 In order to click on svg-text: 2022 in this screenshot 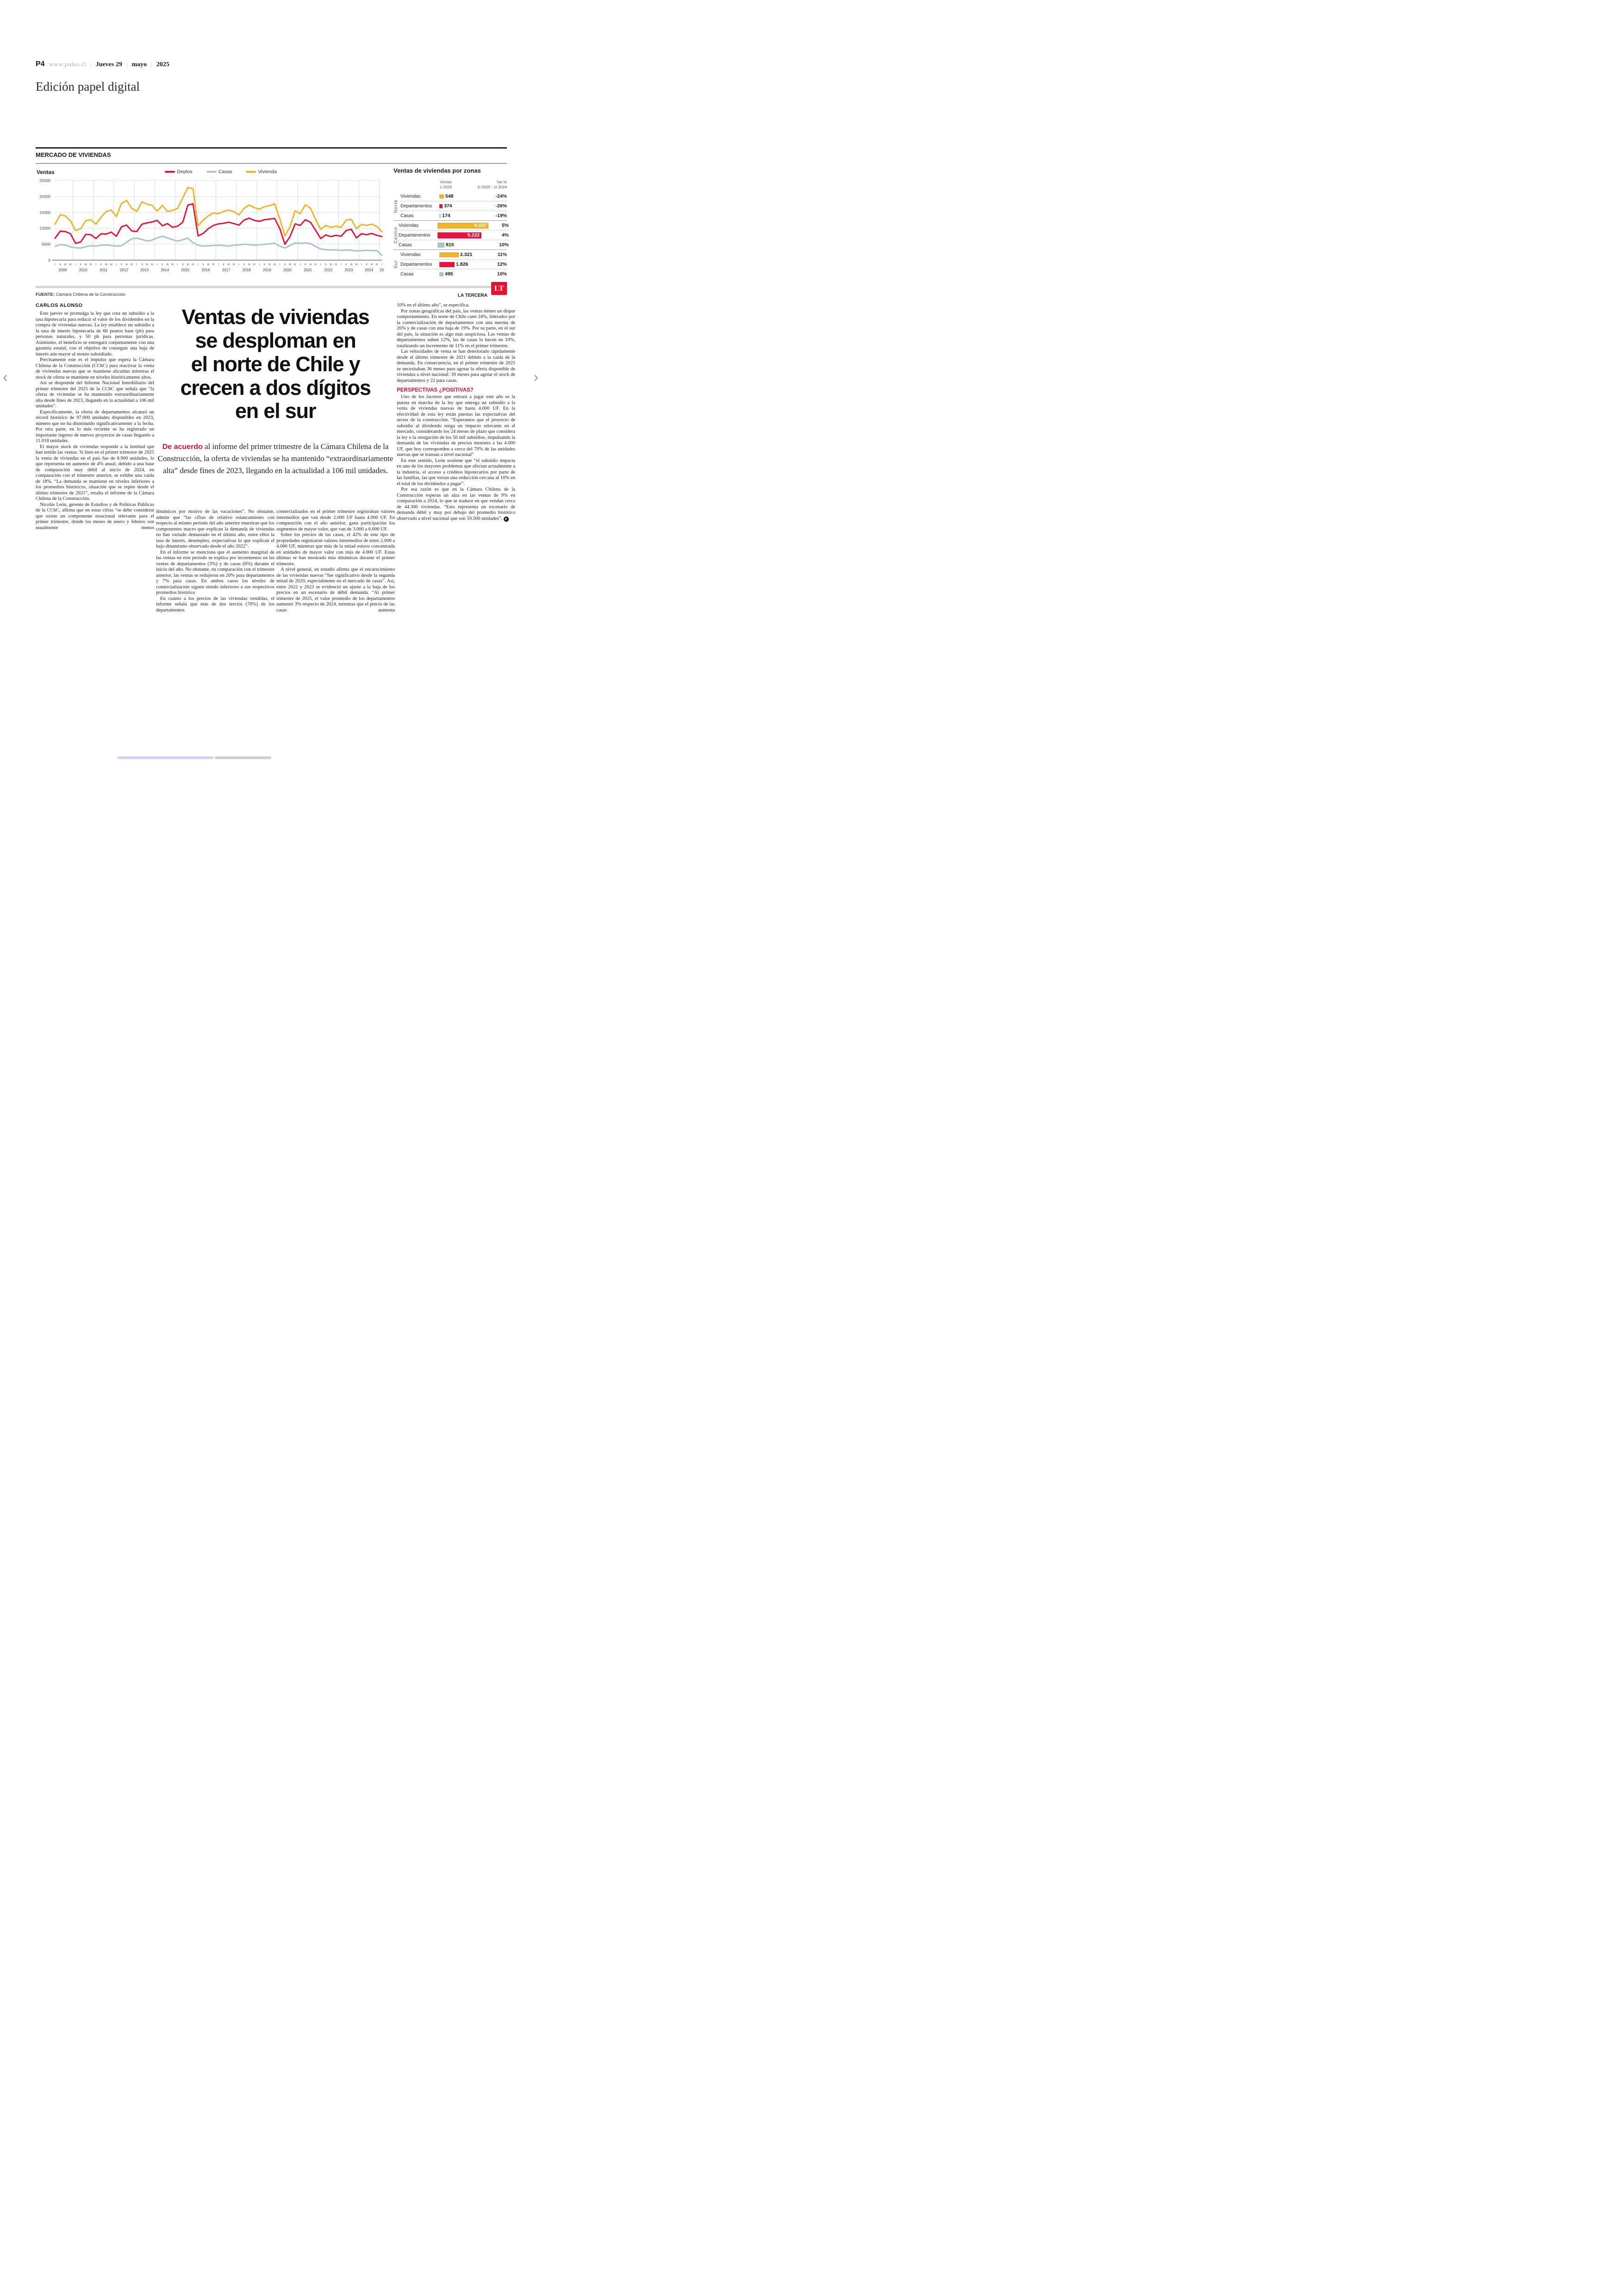, I will do `click(328, 270)`.